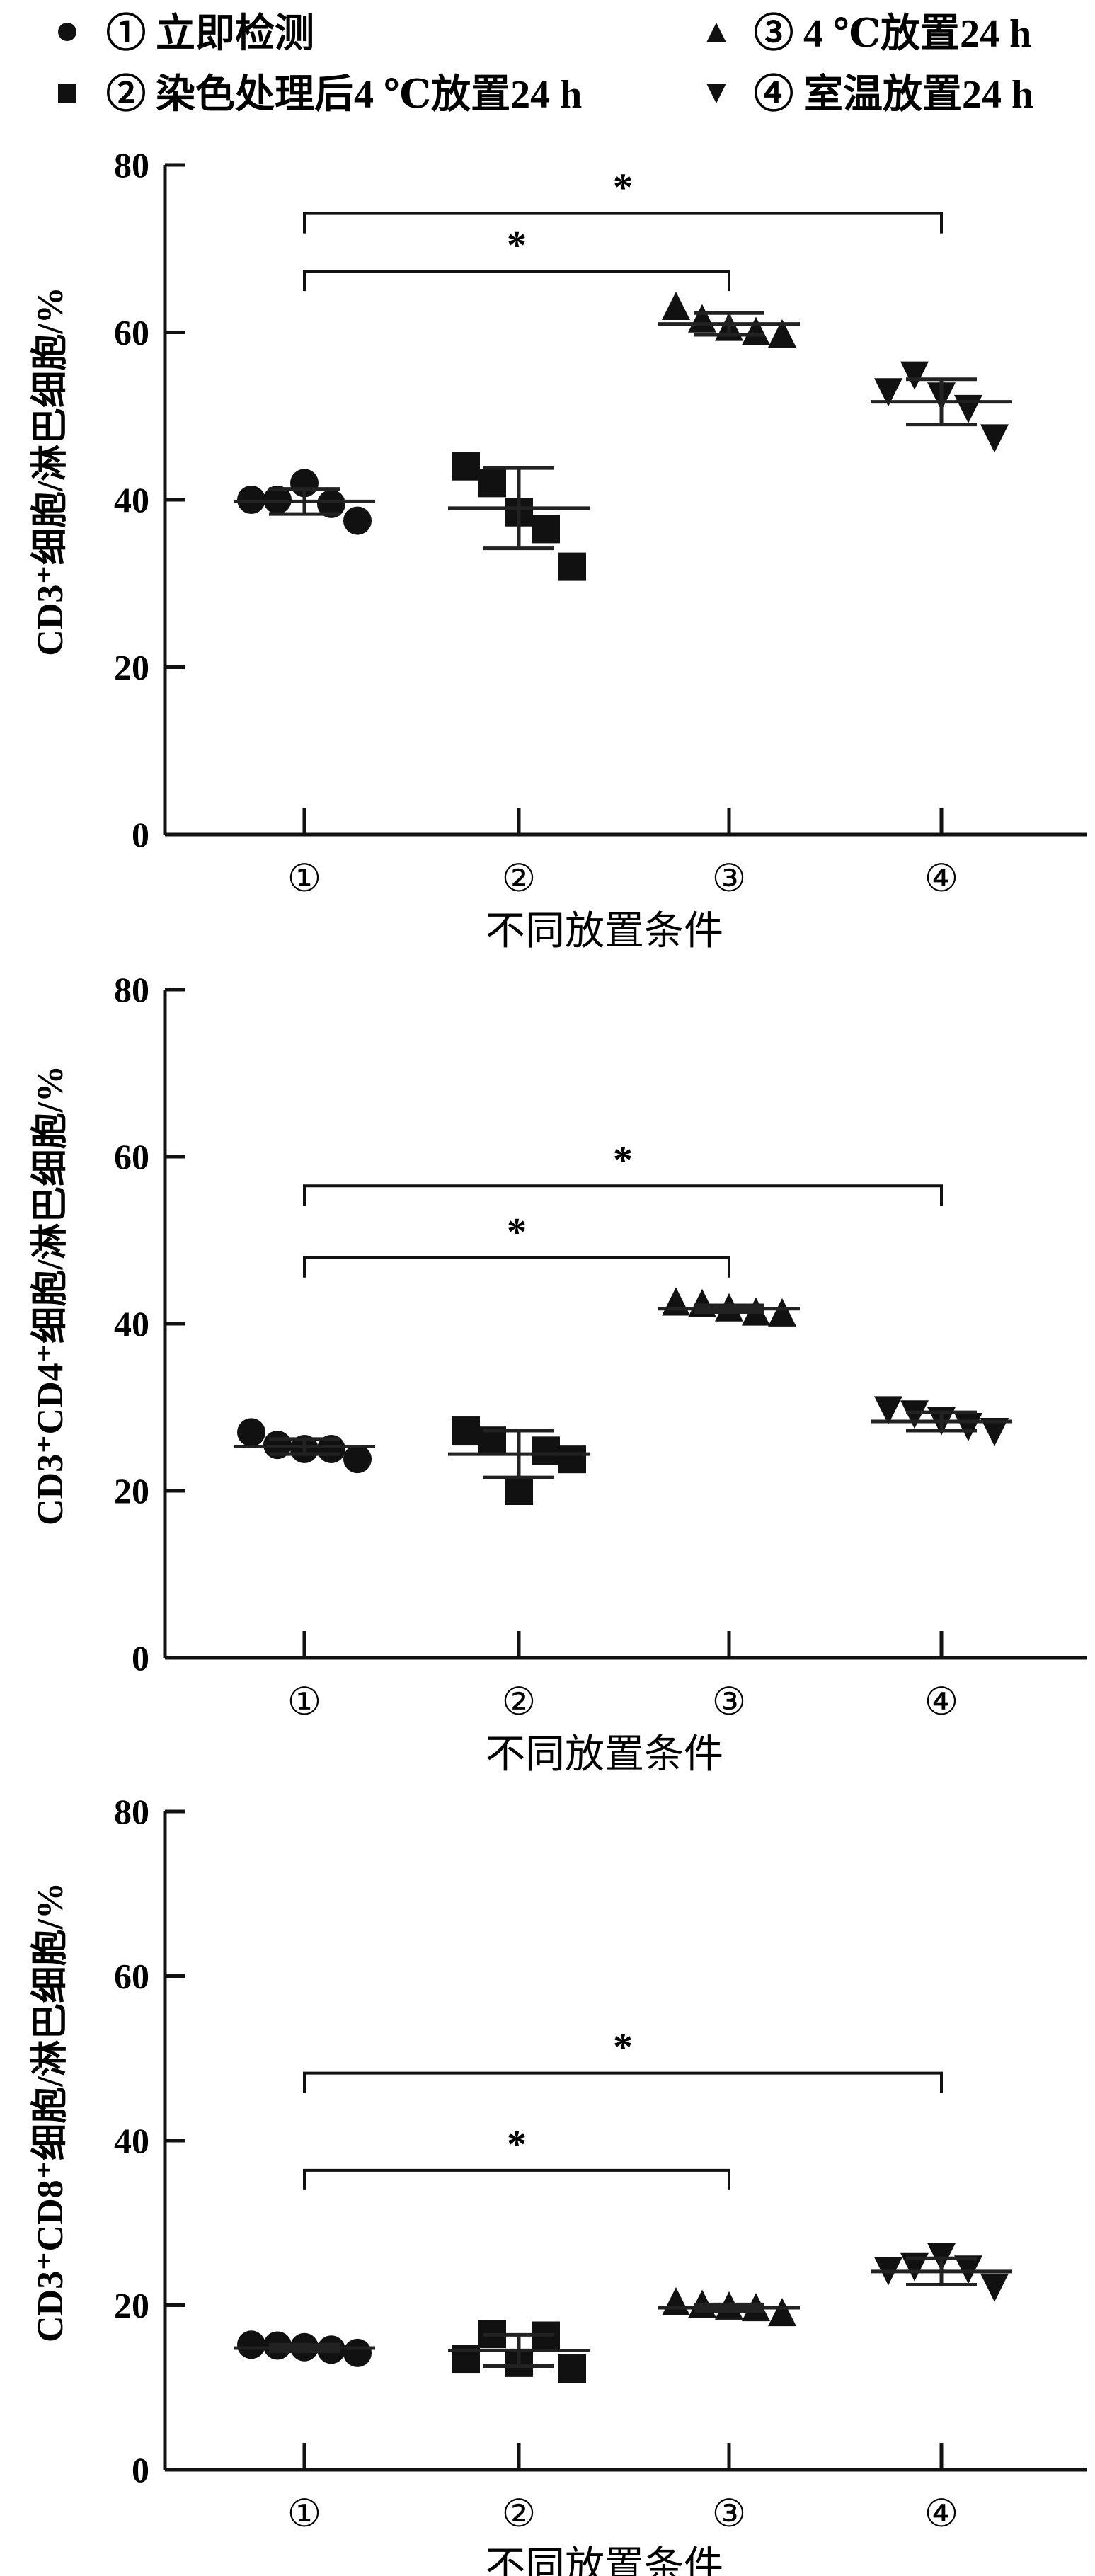  I want to click on y-axis-label: CD3⁺CD8⁺细胞/淋巴细胞/%, so click(50, 2112).